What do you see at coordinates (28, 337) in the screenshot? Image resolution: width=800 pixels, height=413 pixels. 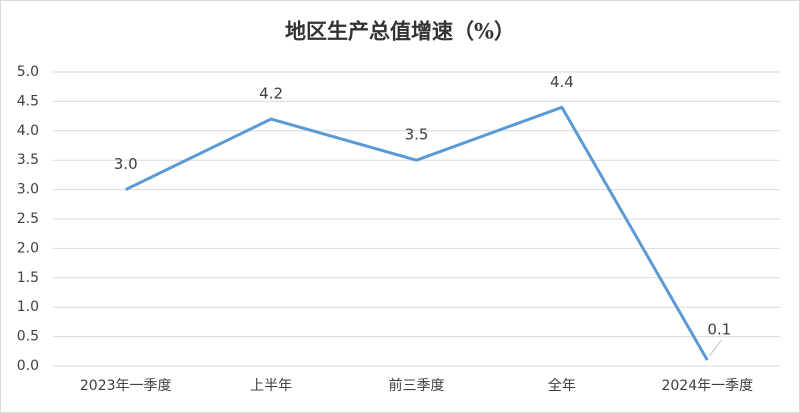 I see `y-tick-label: 0.5` at bounding box center [28, 337].